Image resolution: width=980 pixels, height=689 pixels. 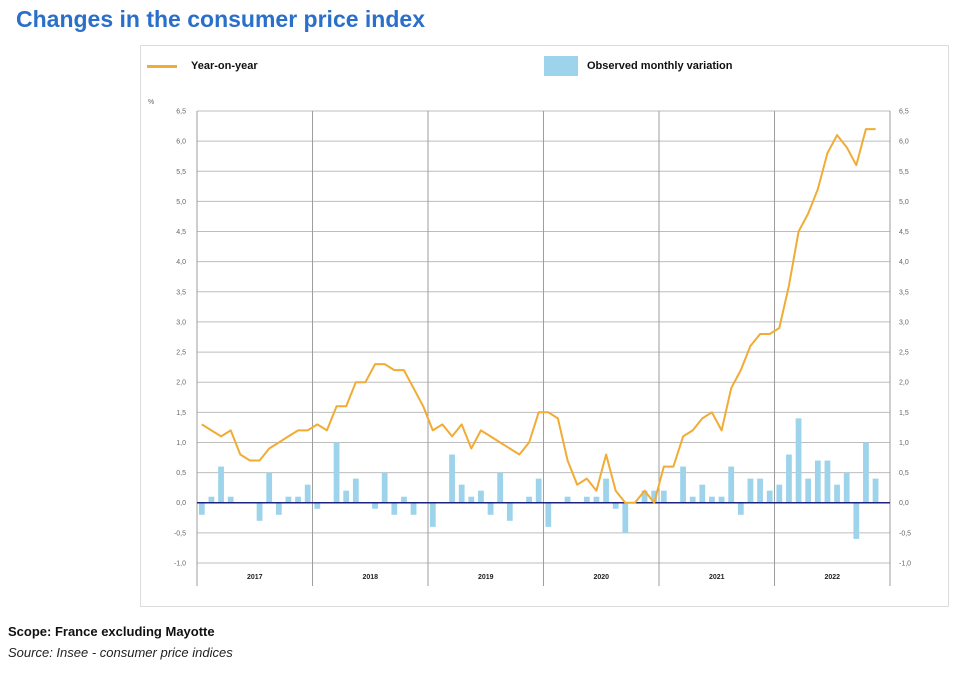 What do you see at coordinates (904, 292) in the screenshot?
I see `y-tick-right: 3,5` at bounding box center [904, 292].